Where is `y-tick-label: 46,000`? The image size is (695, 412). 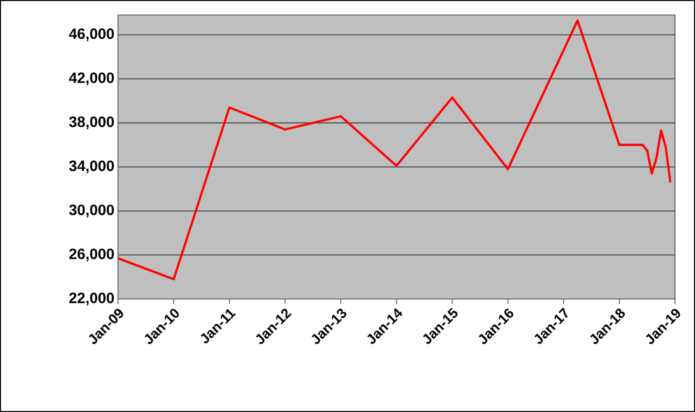 y-tick-label: 46,000 is located at coordinates (91, 35).